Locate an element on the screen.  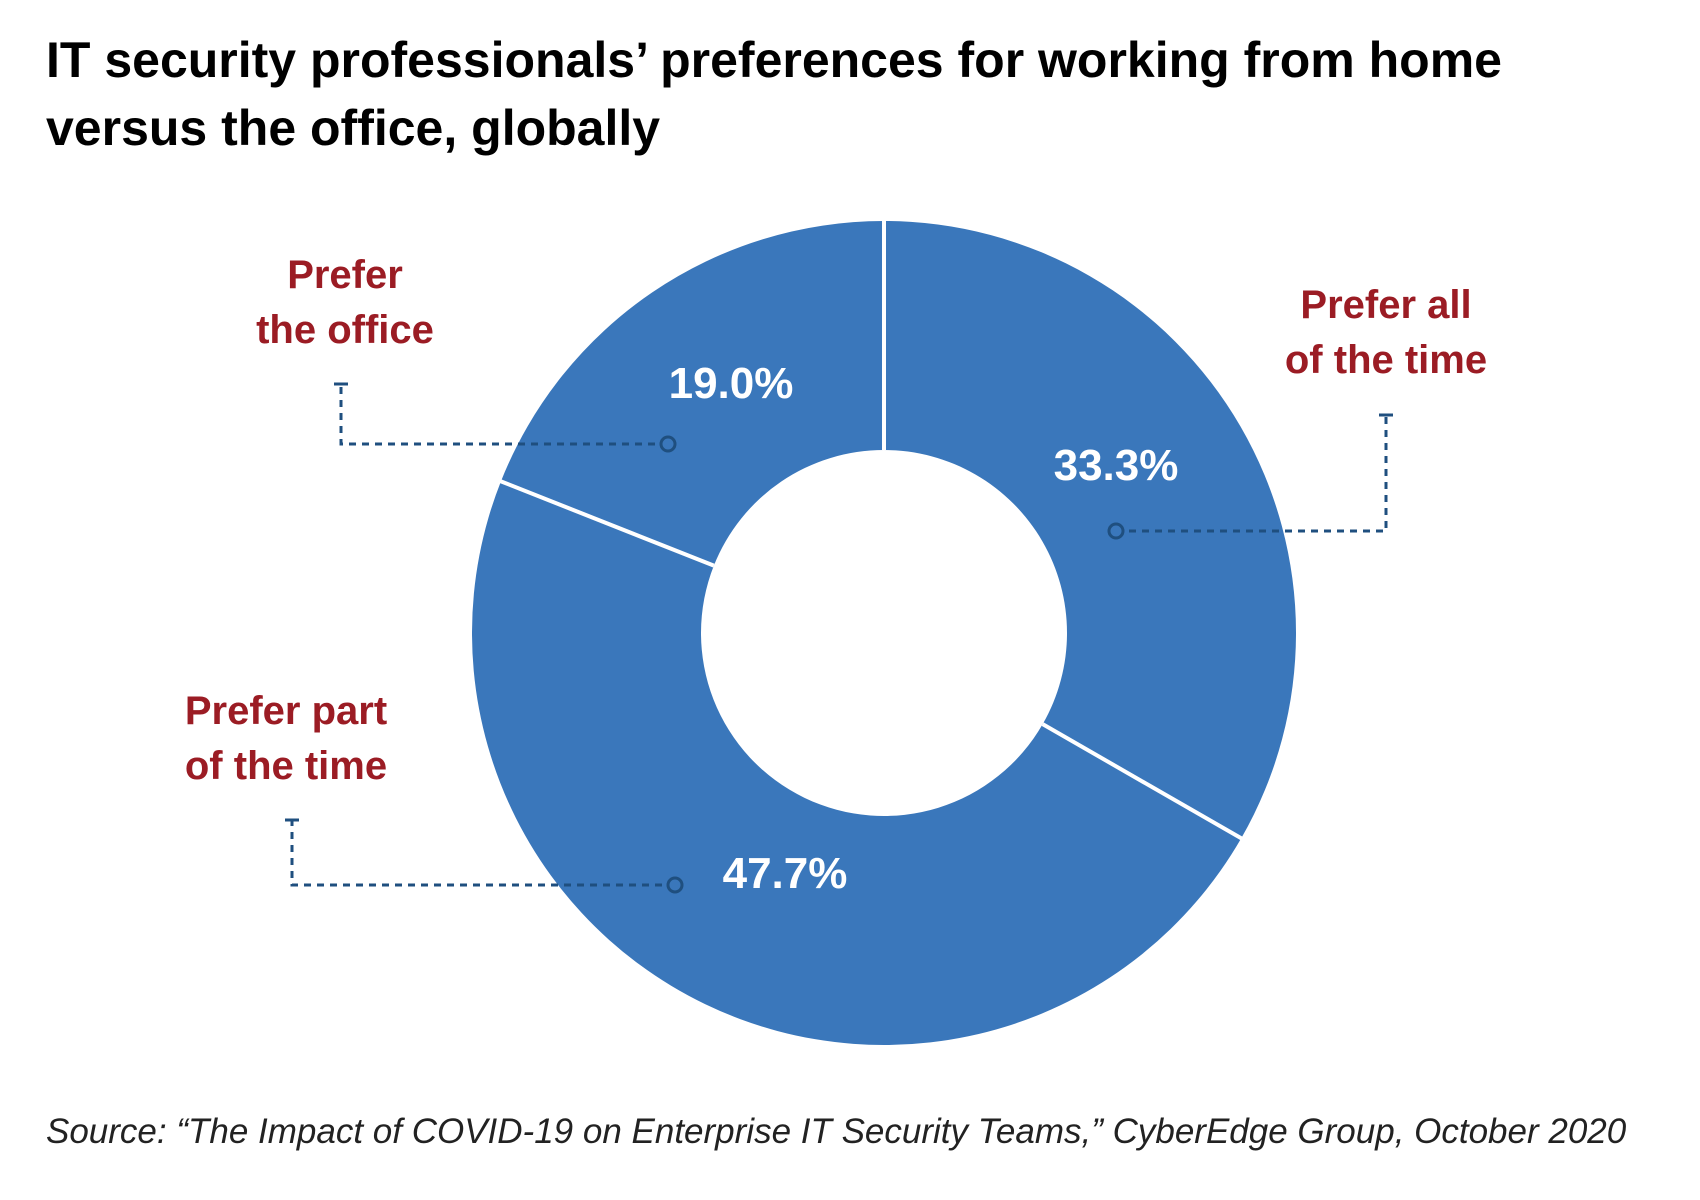
value-label-all-time: 33.3% is located at coordinates (1116, 465).